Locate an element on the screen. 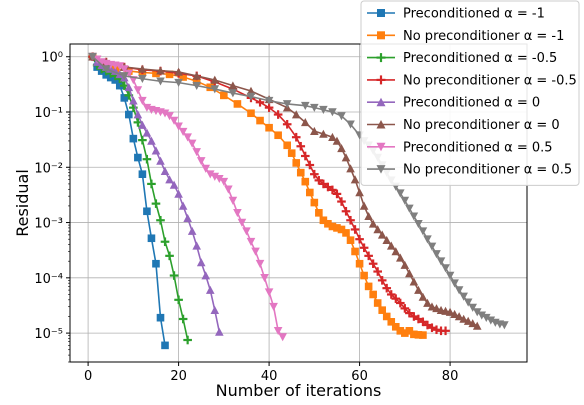 The width and height of the screenshot is (584, 405). legend-item: Preconditioned α = -1 is located at coordinates (456, 14).